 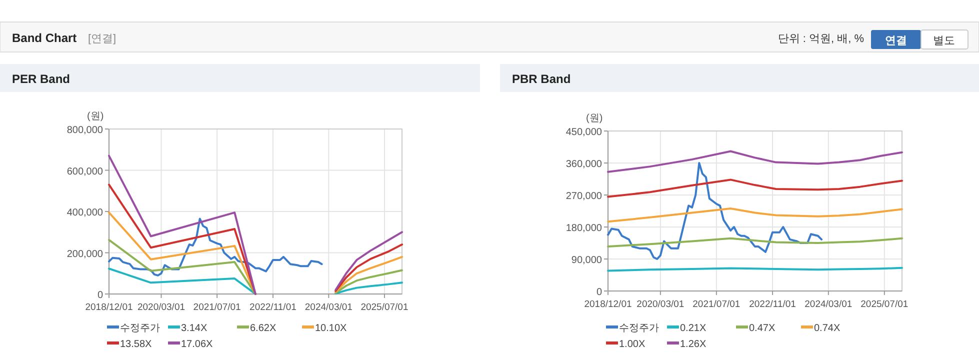 I want to click on legend-label: 10.10X, so click(x=331, y=328).